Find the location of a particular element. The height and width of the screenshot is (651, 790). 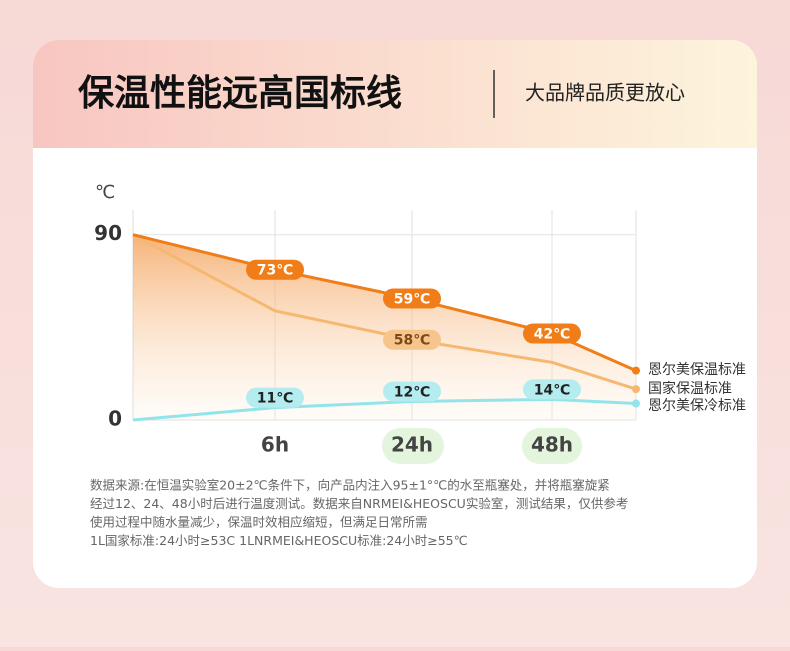

value-label: 42℃ is located at coordinates (552, 335).